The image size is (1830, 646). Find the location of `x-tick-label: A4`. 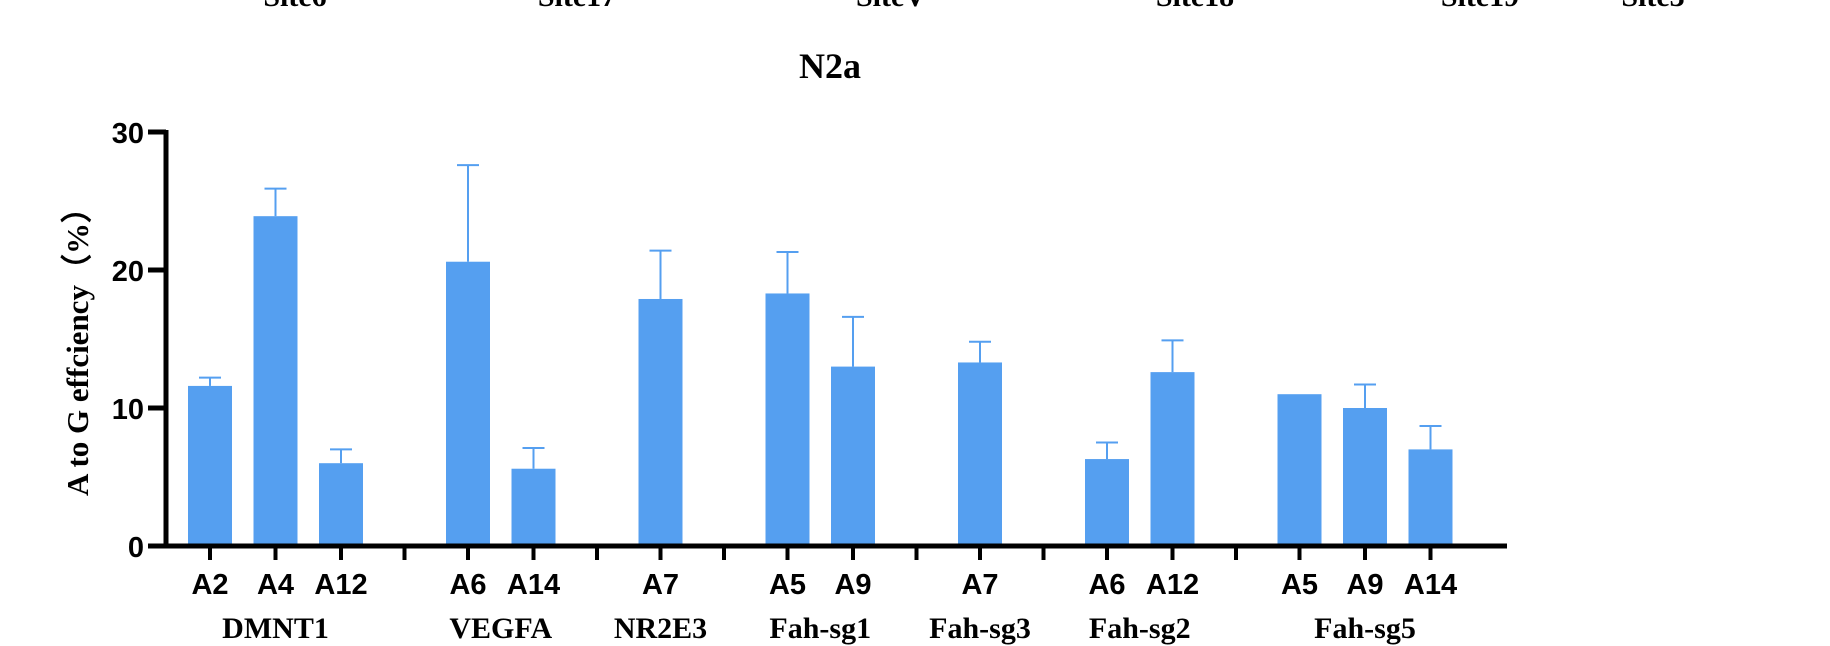

x-tick-label: A4 is located at coordinates (275, 585).